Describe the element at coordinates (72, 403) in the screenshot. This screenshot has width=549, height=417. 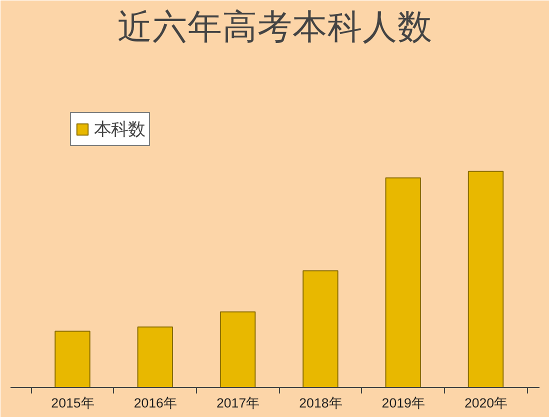
I see `x-tick-label: 2015年` at that location.